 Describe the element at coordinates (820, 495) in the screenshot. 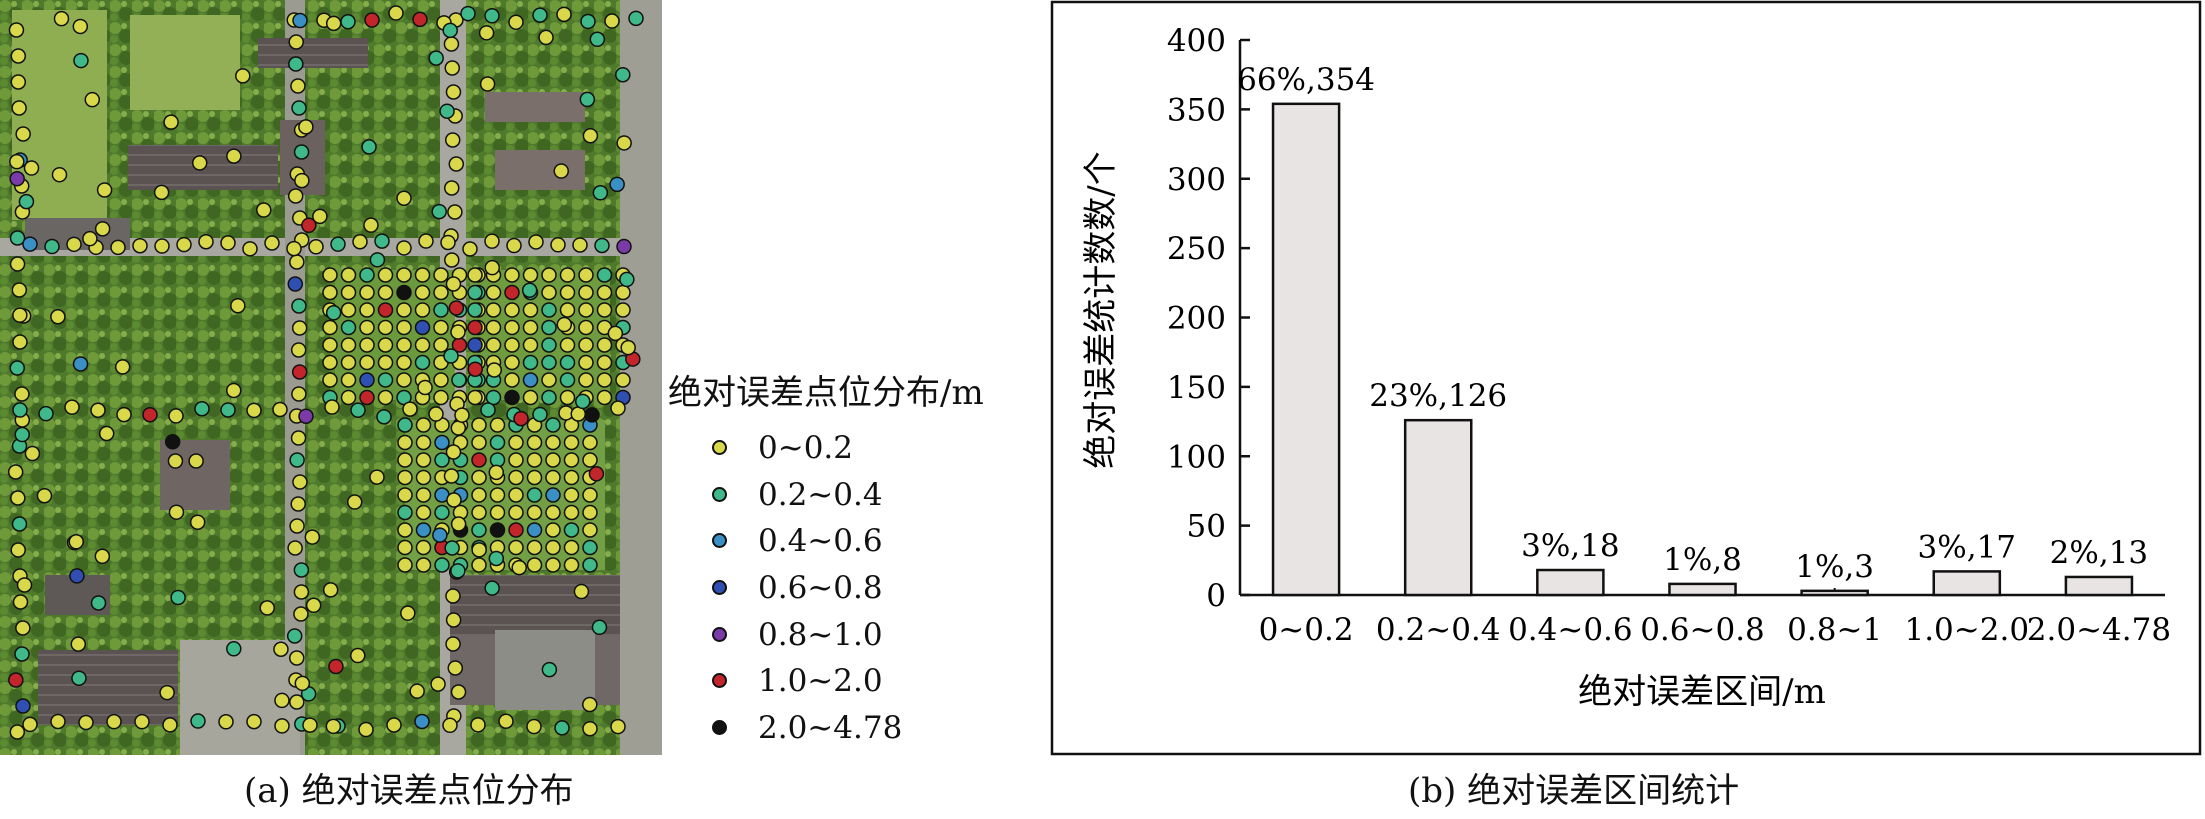

I see `legend-label: 0.2~0.4` at that location.